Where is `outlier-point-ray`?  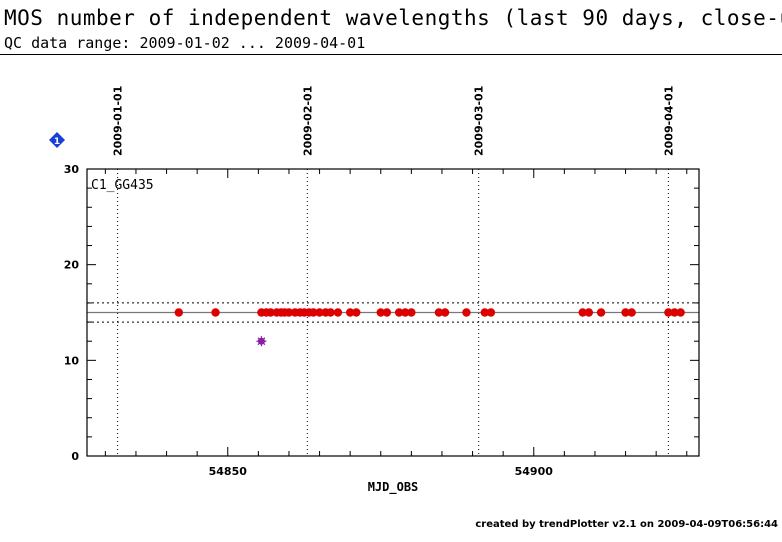
outlier-point-ray is located at coordinates (261, 341).